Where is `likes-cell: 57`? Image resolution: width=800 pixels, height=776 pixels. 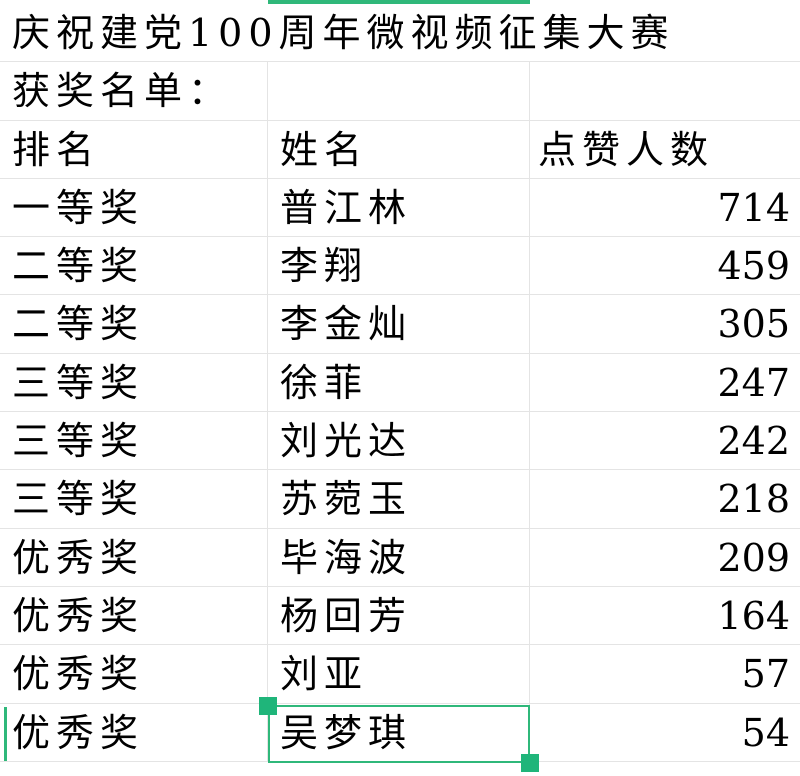 likes-cell: 57 is located at coordinates (765, 674).